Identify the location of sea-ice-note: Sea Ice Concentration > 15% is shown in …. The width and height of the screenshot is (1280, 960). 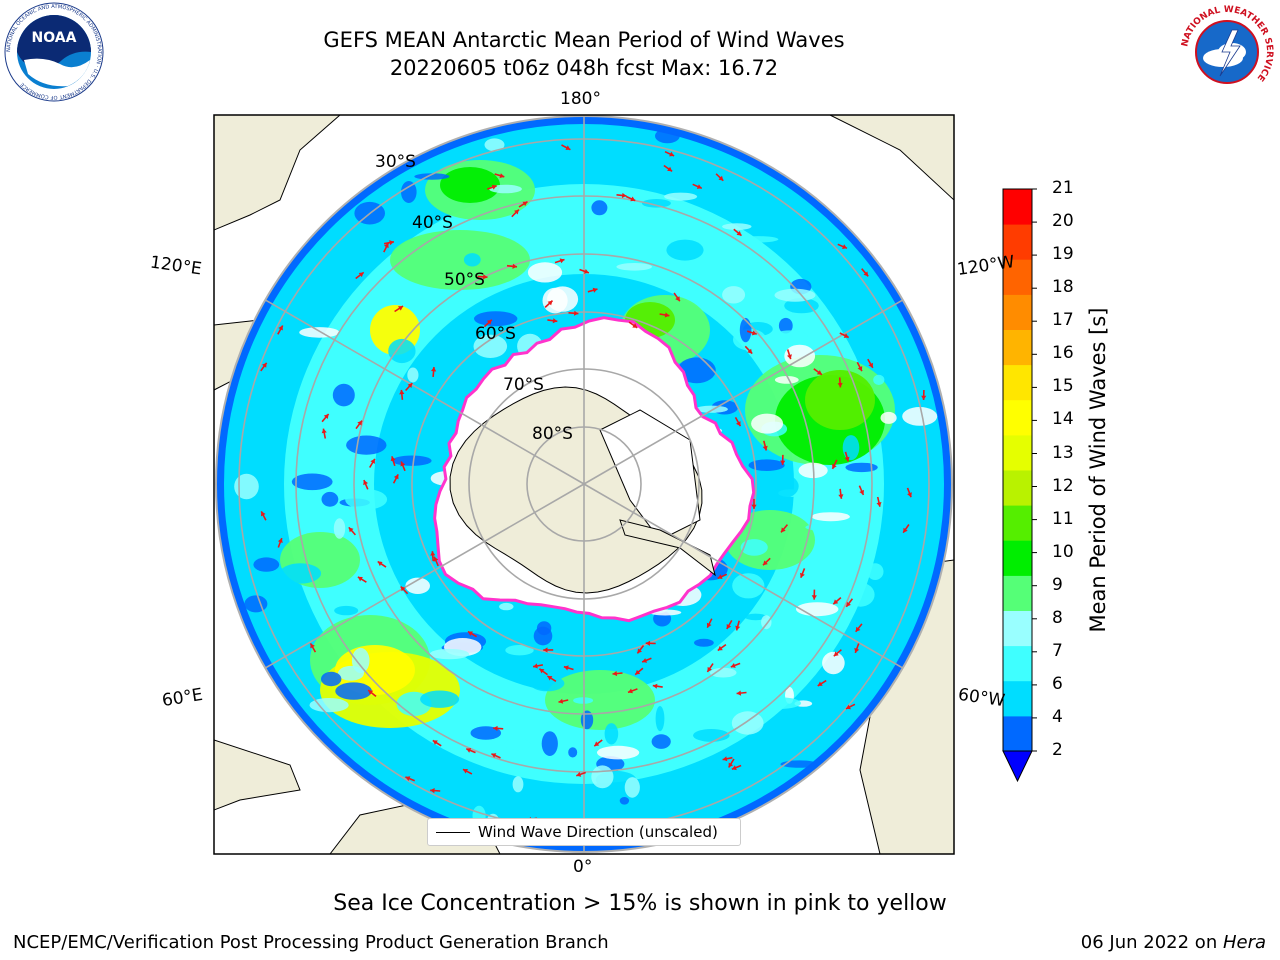
(640, 903).